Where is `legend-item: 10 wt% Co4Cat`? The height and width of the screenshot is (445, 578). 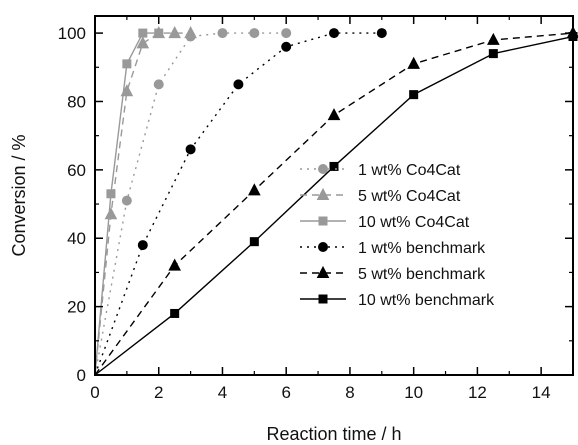
legend-item: 10 wt% Co4Cat is located at coordinates (385, 222).